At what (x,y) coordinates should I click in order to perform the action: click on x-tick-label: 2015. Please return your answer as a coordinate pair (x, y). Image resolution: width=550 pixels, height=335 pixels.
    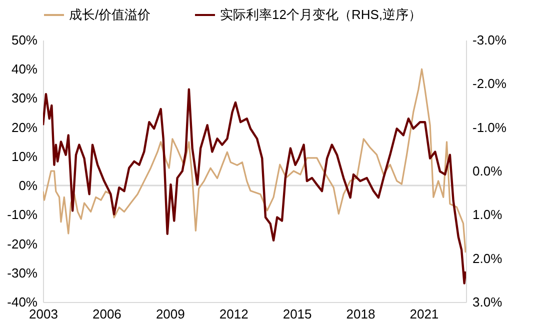
    Looking at the image, I should click on (297, 314).